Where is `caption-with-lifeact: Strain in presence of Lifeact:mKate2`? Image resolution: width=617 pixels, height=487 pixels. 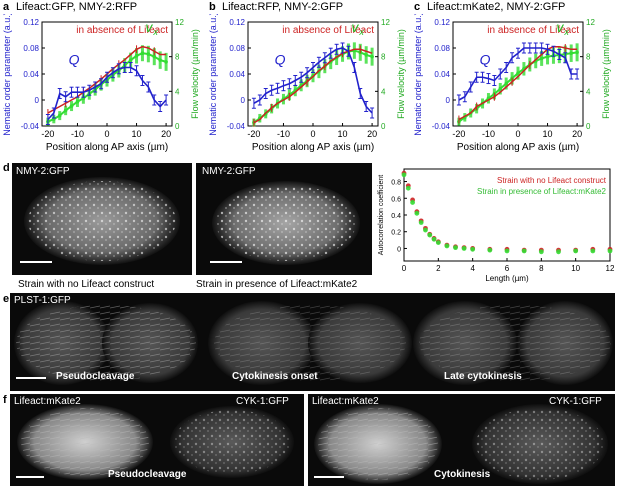
caption-with-lifeact: Strain in presence of Lifeact:mKate2 is located at coordinates (277, 284).